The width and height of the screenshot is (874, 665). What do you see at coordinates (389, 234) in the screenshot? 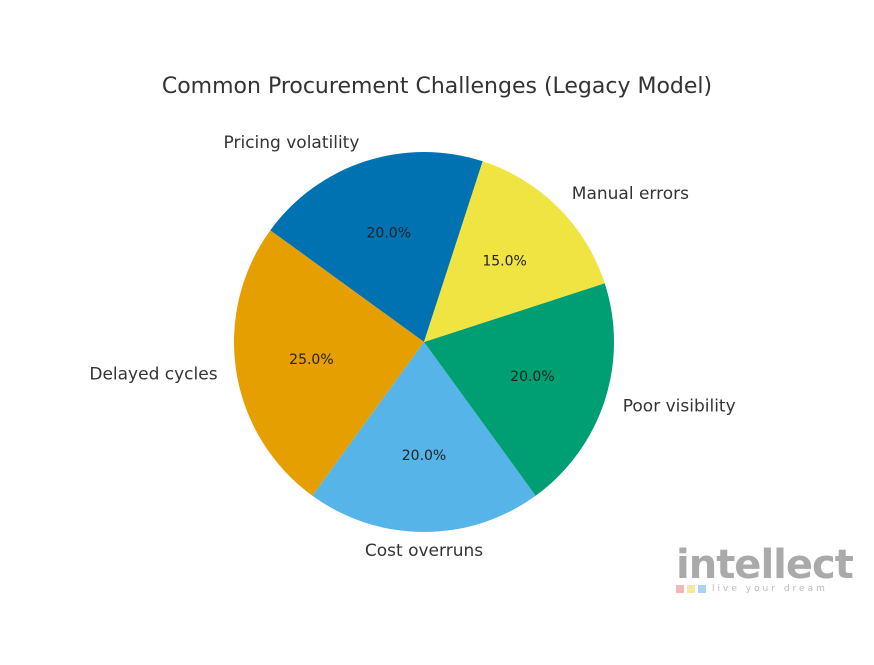
I see `pct-label-pricing-volatility: 20.0%` at bounding box center [389, 234].